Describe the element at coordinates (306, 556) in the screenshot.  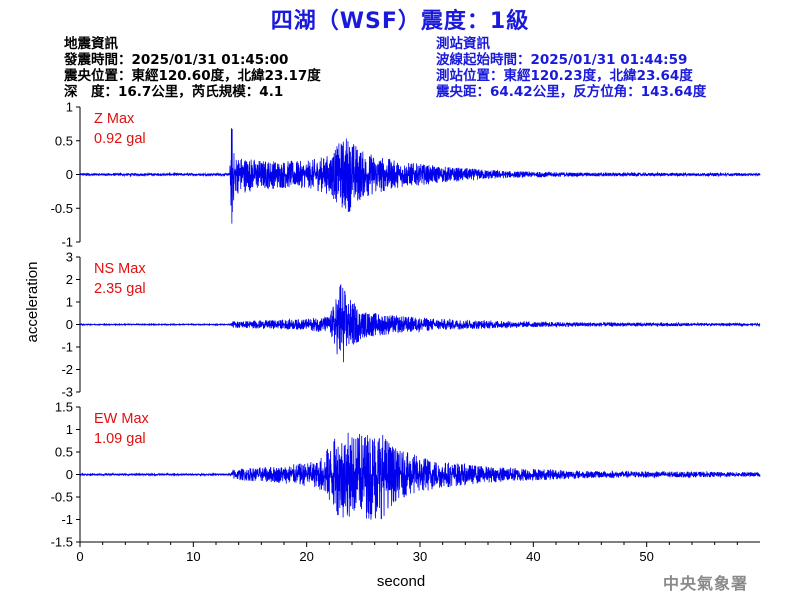
I see `x-tick-label: 20` at that location.